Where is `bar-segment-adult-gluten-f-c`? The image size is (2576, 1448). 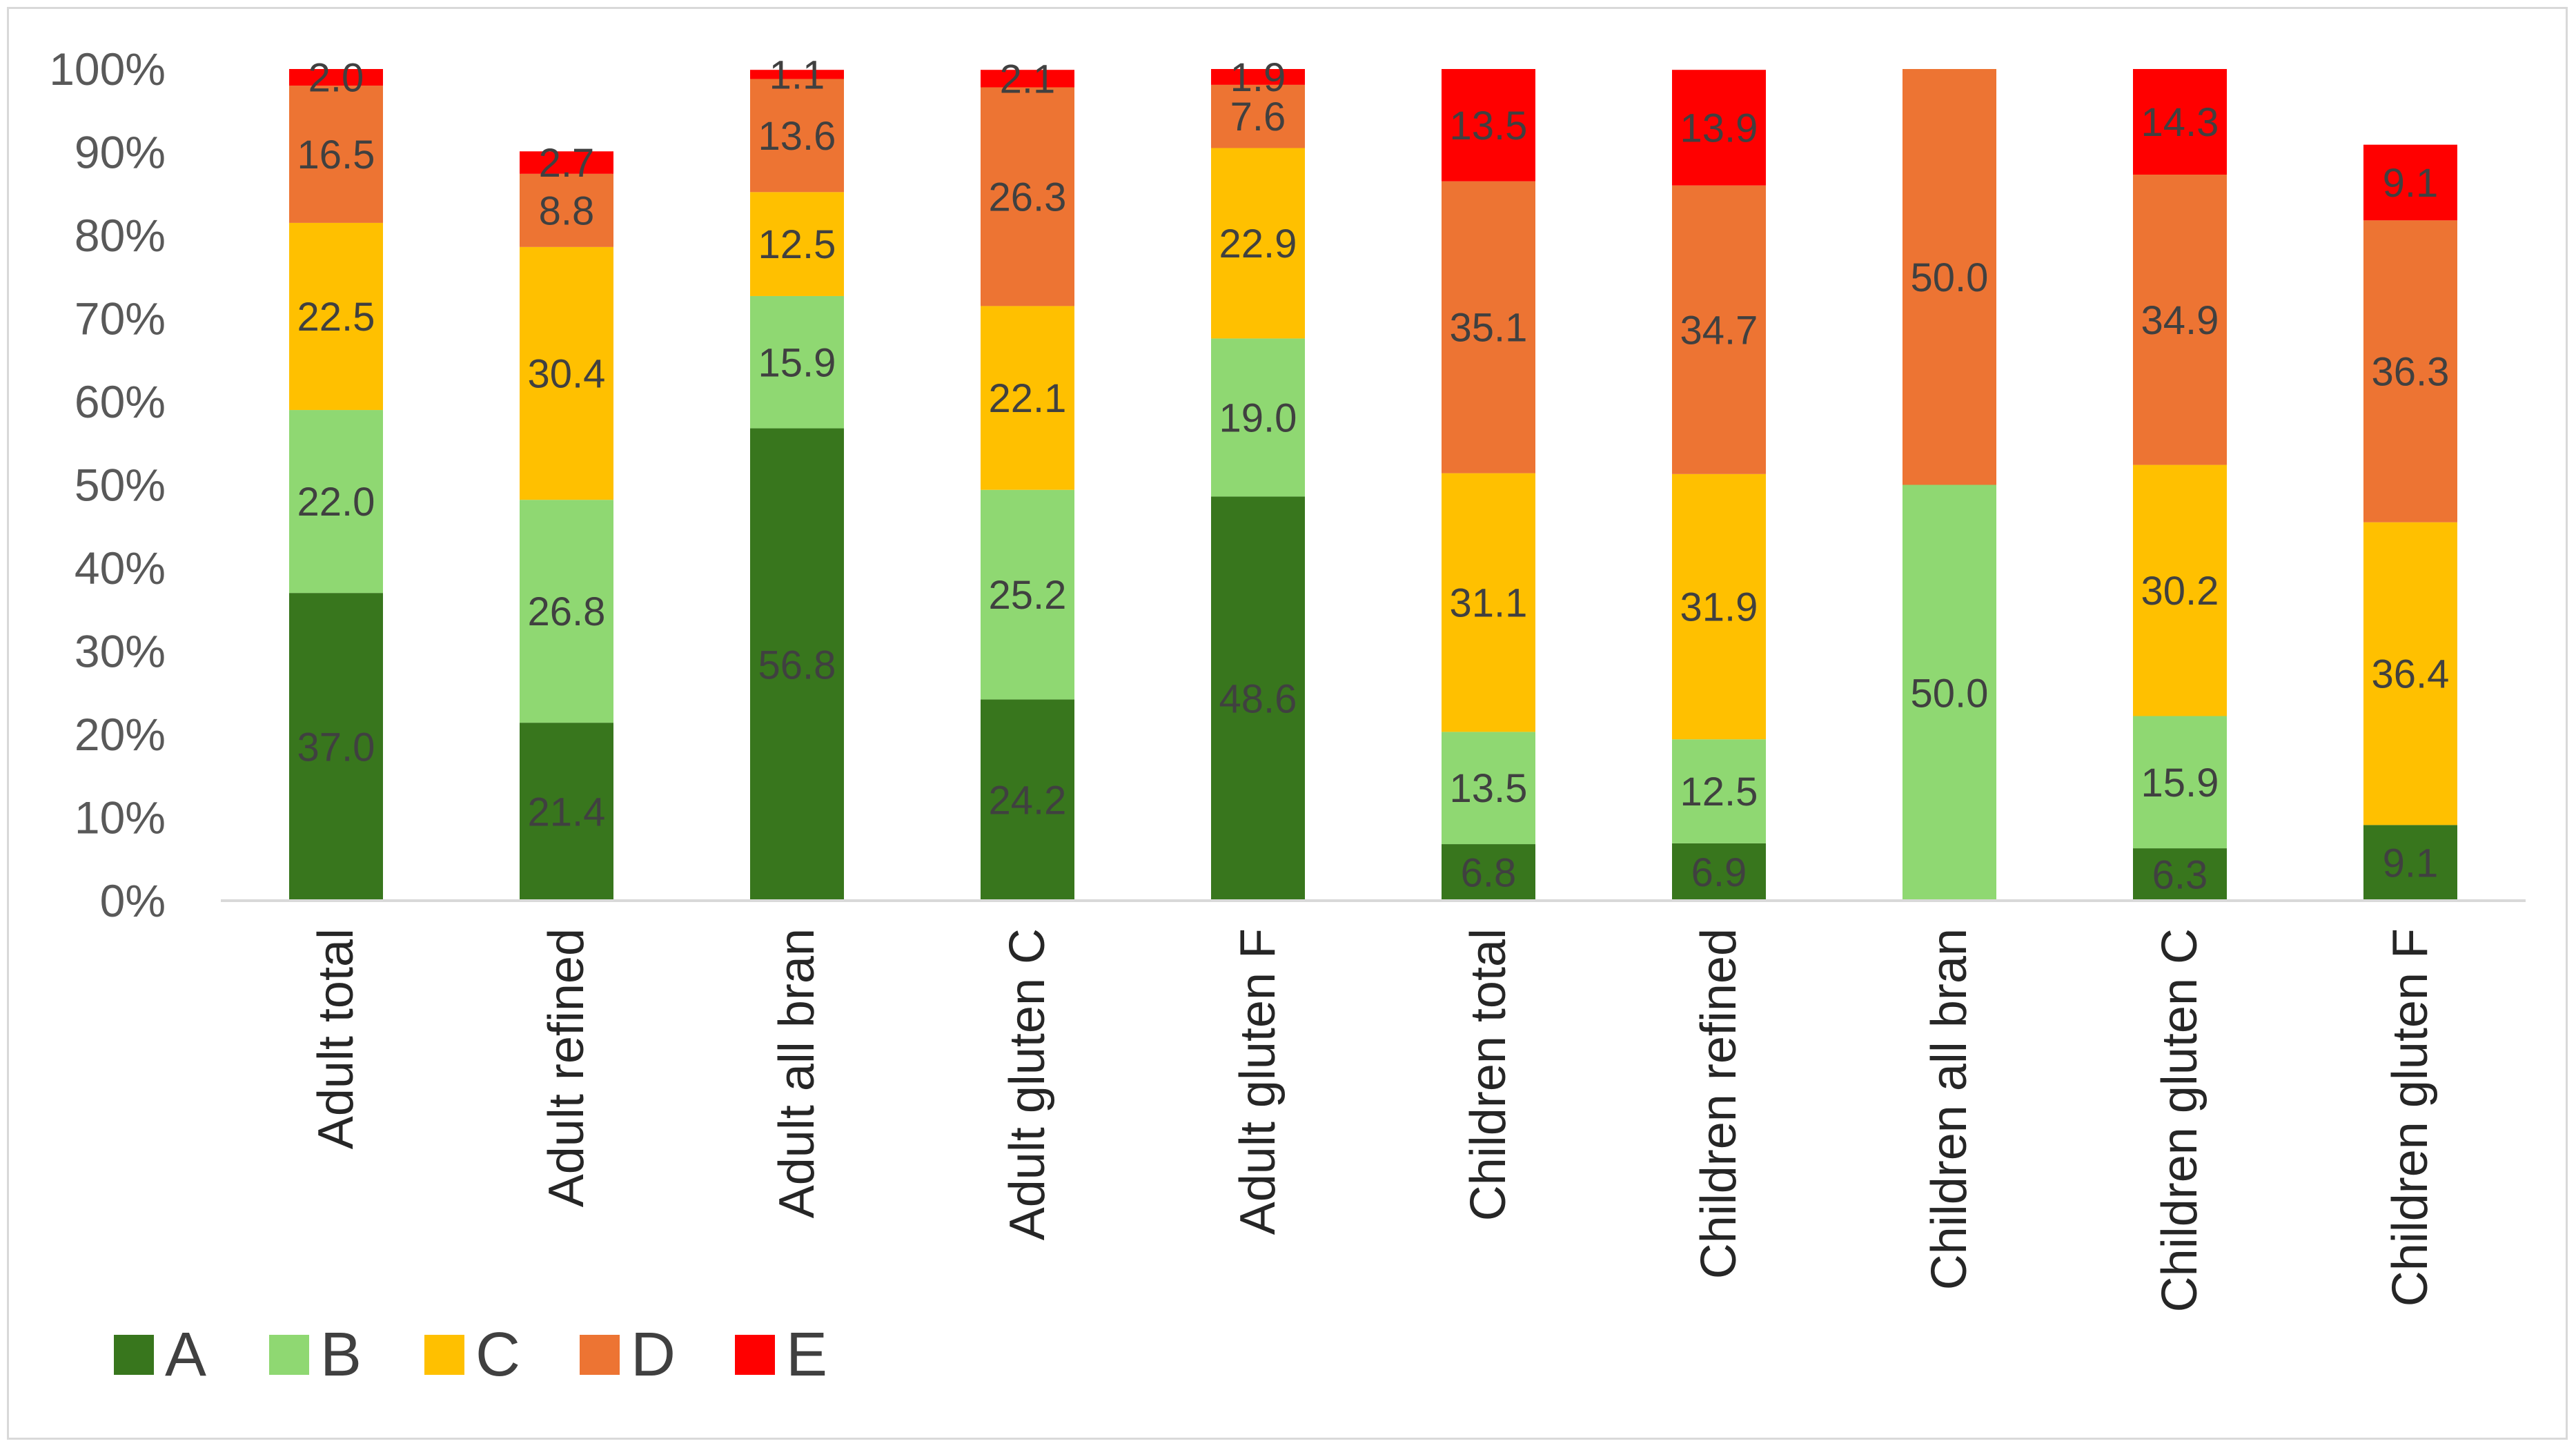
bar-segment-adult-gluten-f-c is located at coordinates (1258, 244).